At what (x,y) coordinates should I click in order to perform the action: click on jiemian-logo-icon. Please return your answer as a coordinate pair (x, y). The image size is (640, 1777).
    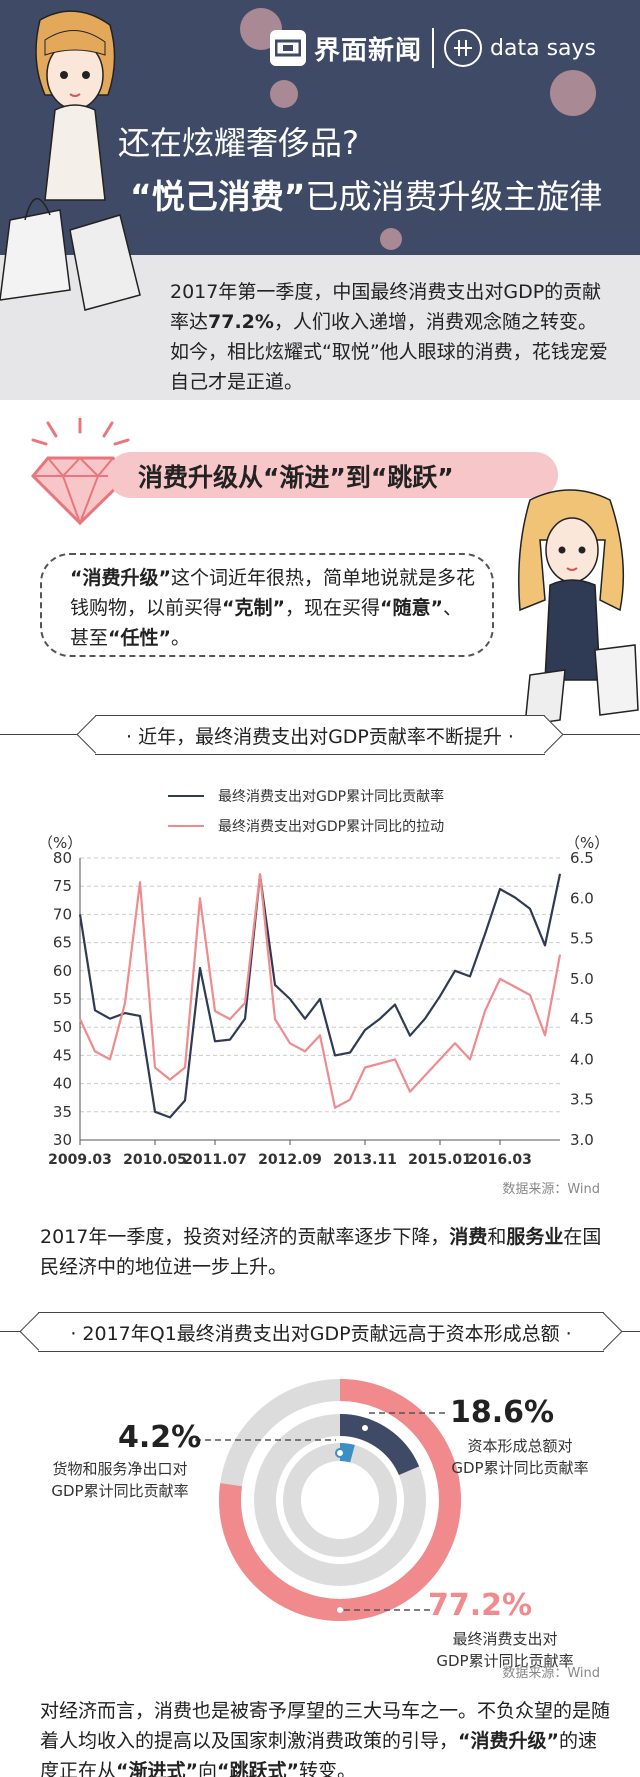
    Looking at the image, I should click on (288, 48).